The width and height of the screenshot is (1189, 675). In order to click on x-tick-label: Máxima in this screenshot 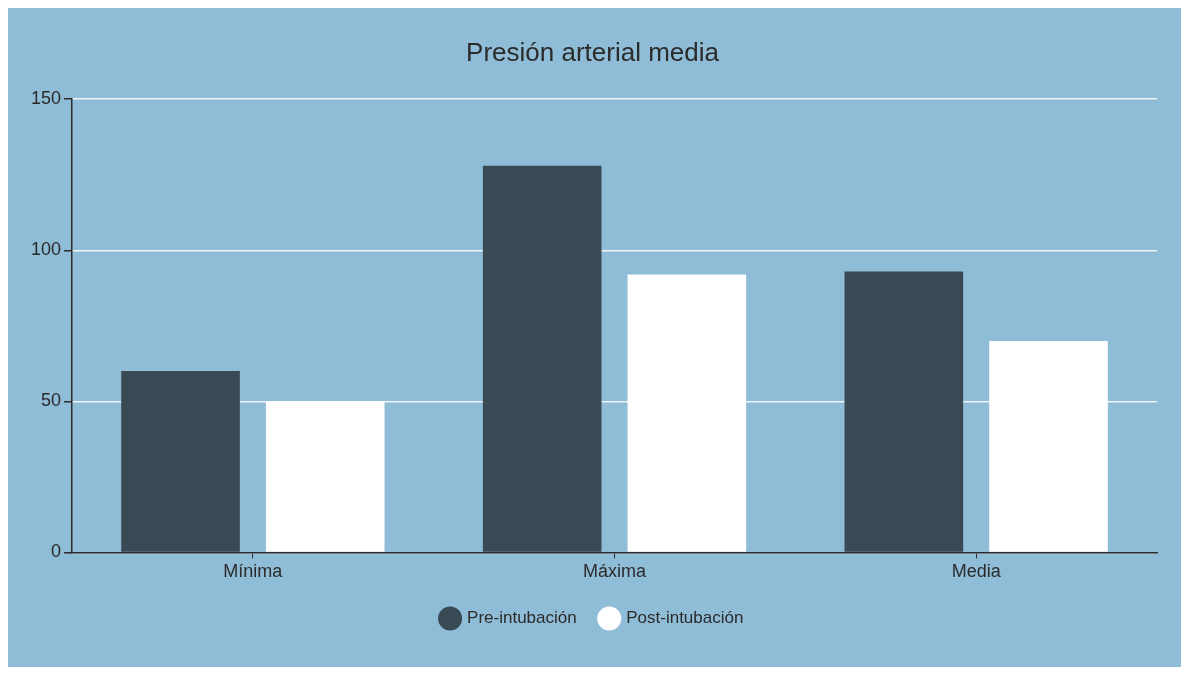, I will do `click(615, 571)`.